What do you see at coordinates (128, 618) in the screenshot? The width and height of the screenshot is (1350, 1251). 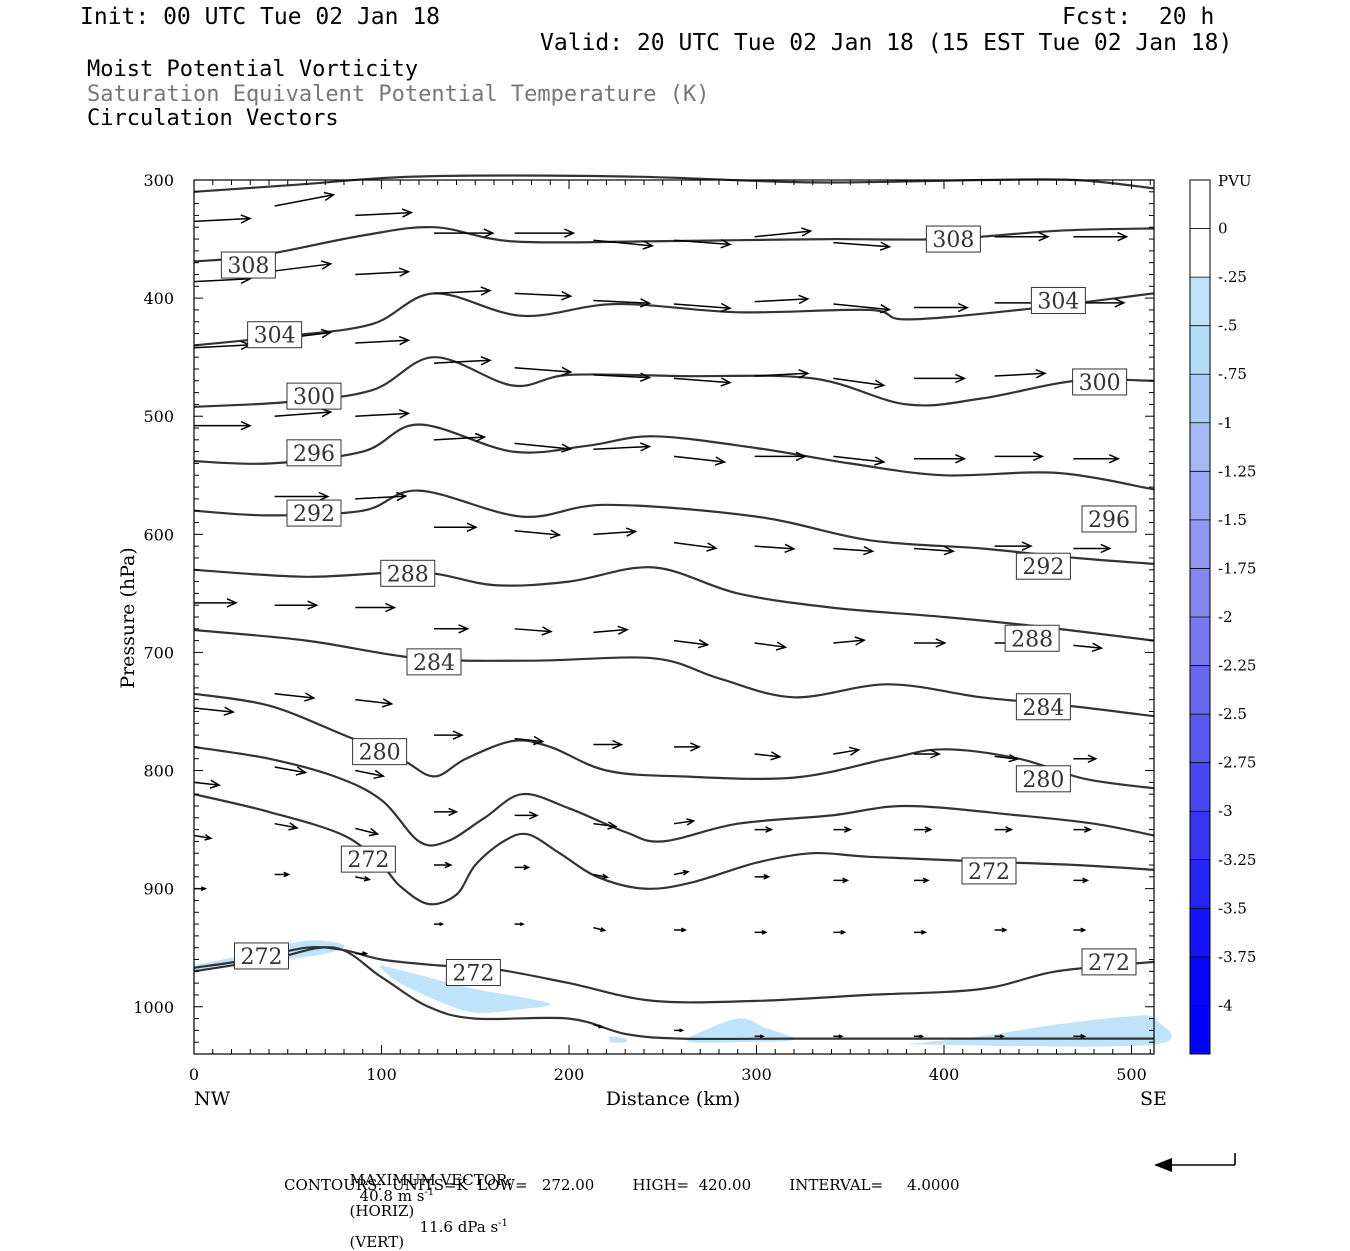 I see `y-axis-label: Pressure (hPa)` at bounding box center [128, 618].